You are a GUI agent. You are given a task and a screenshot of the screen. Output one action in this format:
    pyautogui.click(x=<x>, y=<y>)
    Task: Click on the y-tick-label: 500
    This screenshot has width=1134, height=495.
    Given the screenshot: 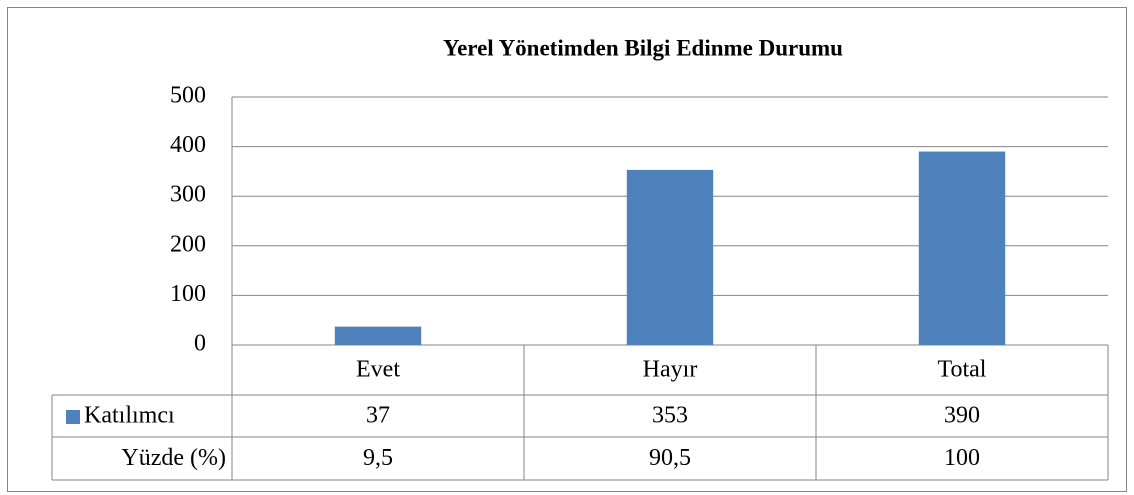 What is the action you would take?
    pyautogui.click(x=188, y=96)
    